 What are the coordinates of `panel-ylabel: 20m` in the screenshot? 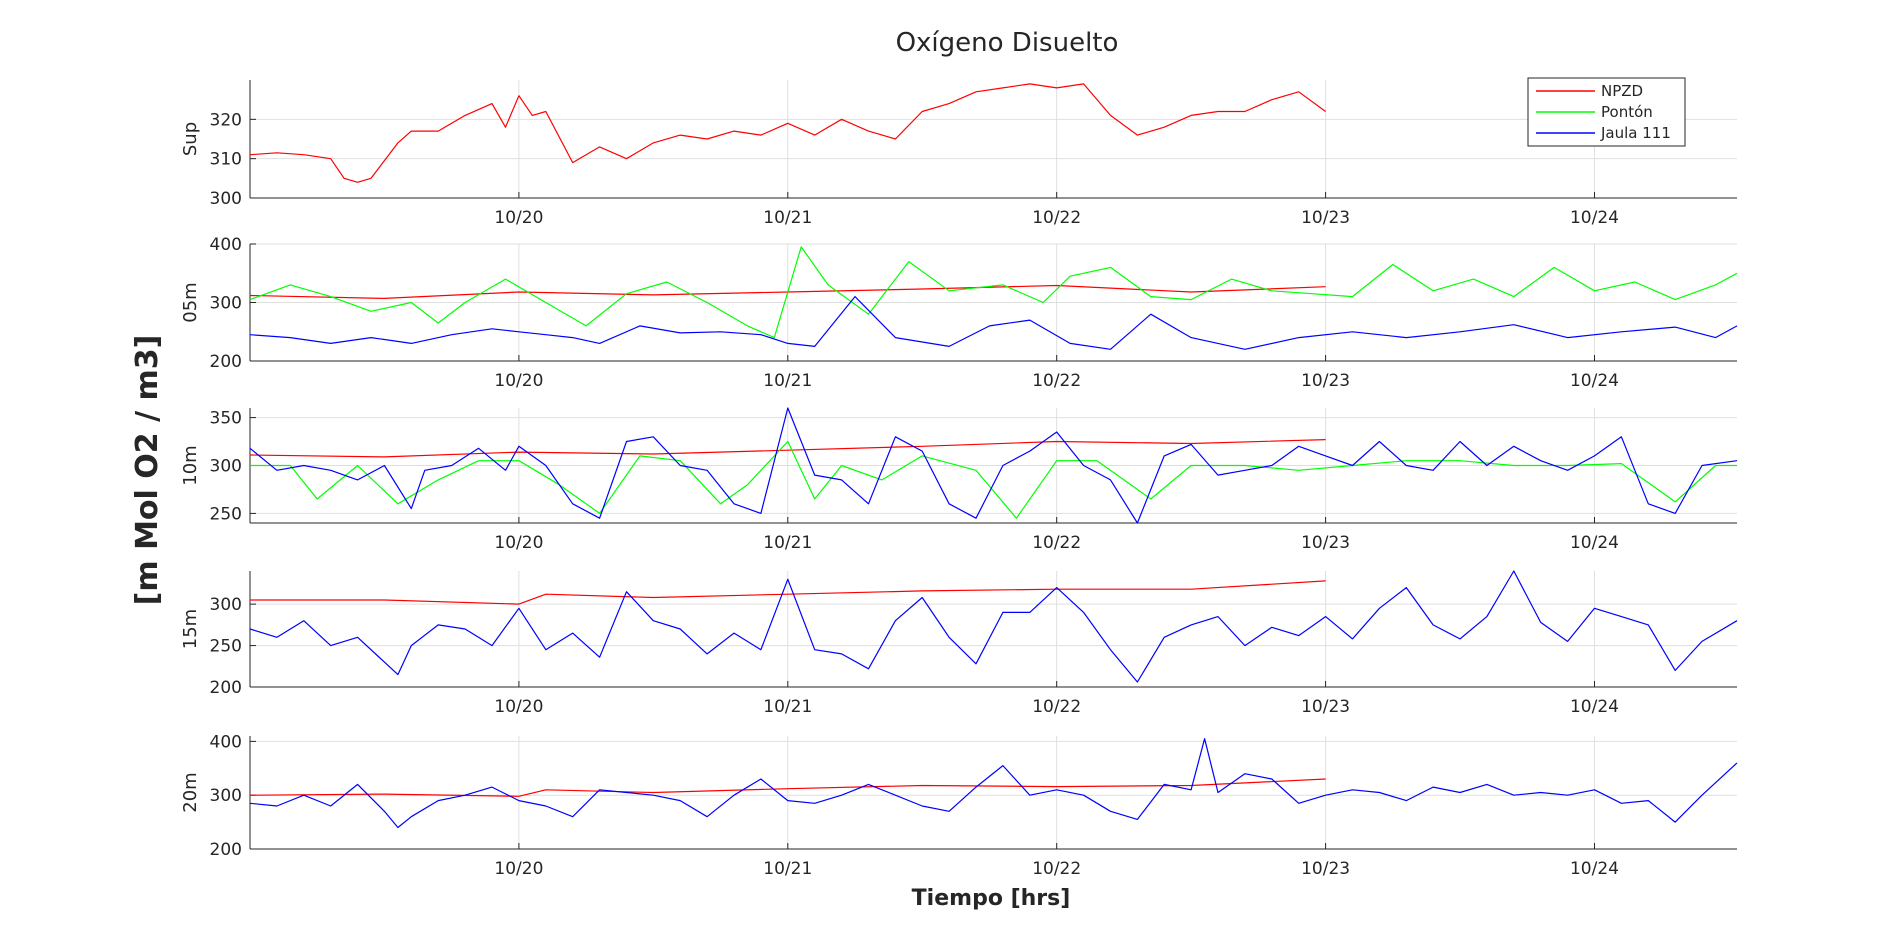 It's located at (190, 792).